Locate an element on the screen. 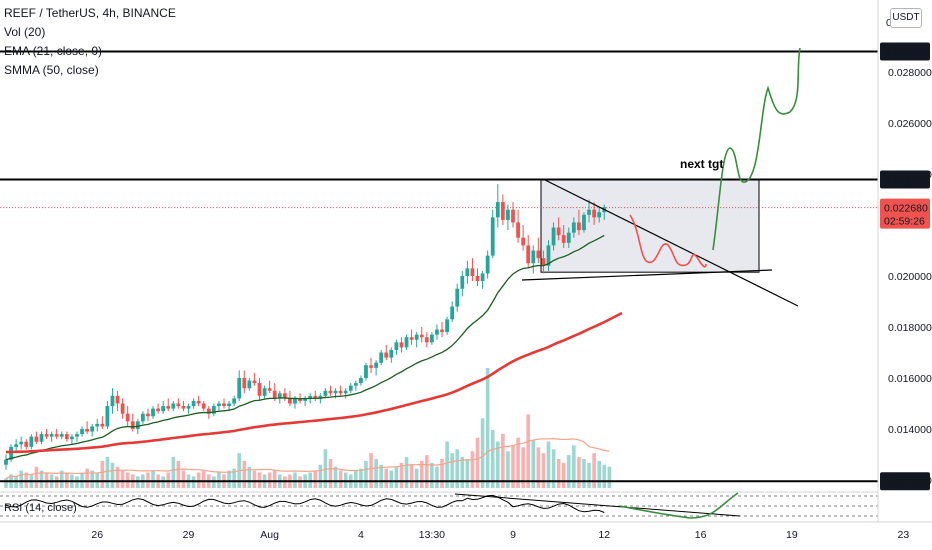 The height and width of the screenshot is (550, 932). level-price-label: 0.028804 is located at coordinates (906, 52).